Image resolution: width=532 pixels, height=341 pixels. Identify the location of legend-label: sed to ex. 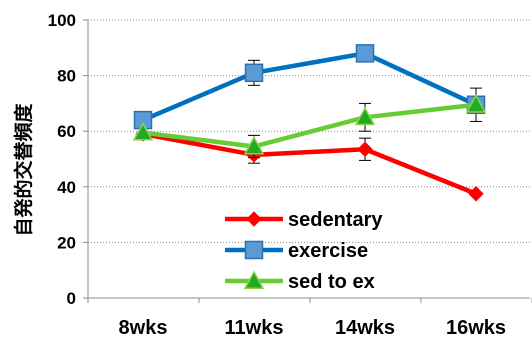
(331, 282).